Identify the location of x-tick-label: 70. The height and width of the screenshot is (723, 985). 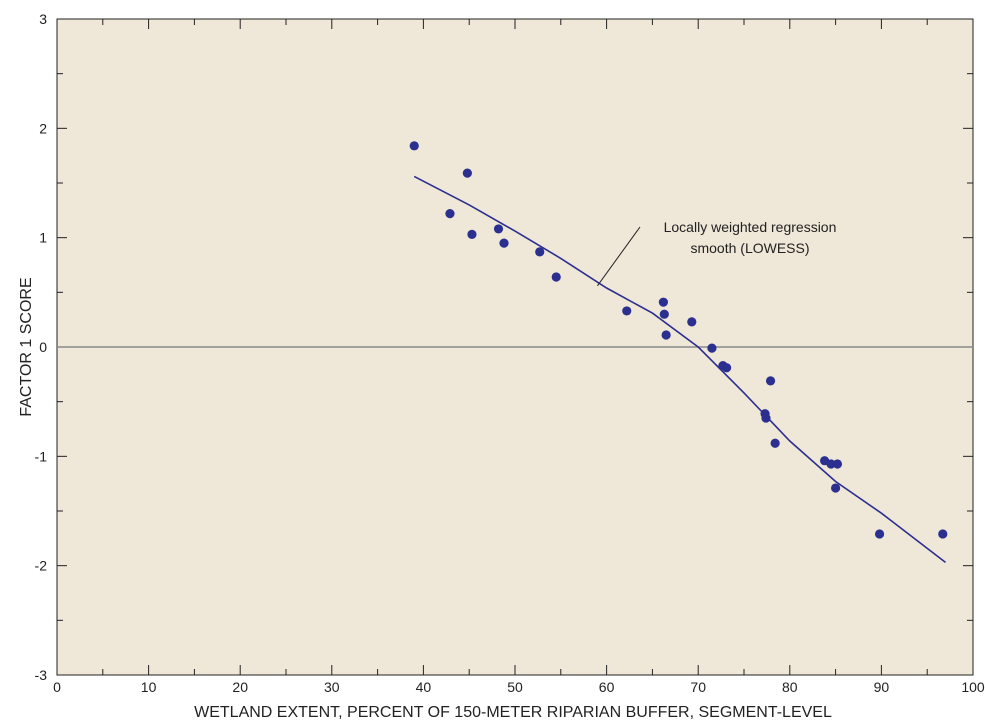
(698, 687).